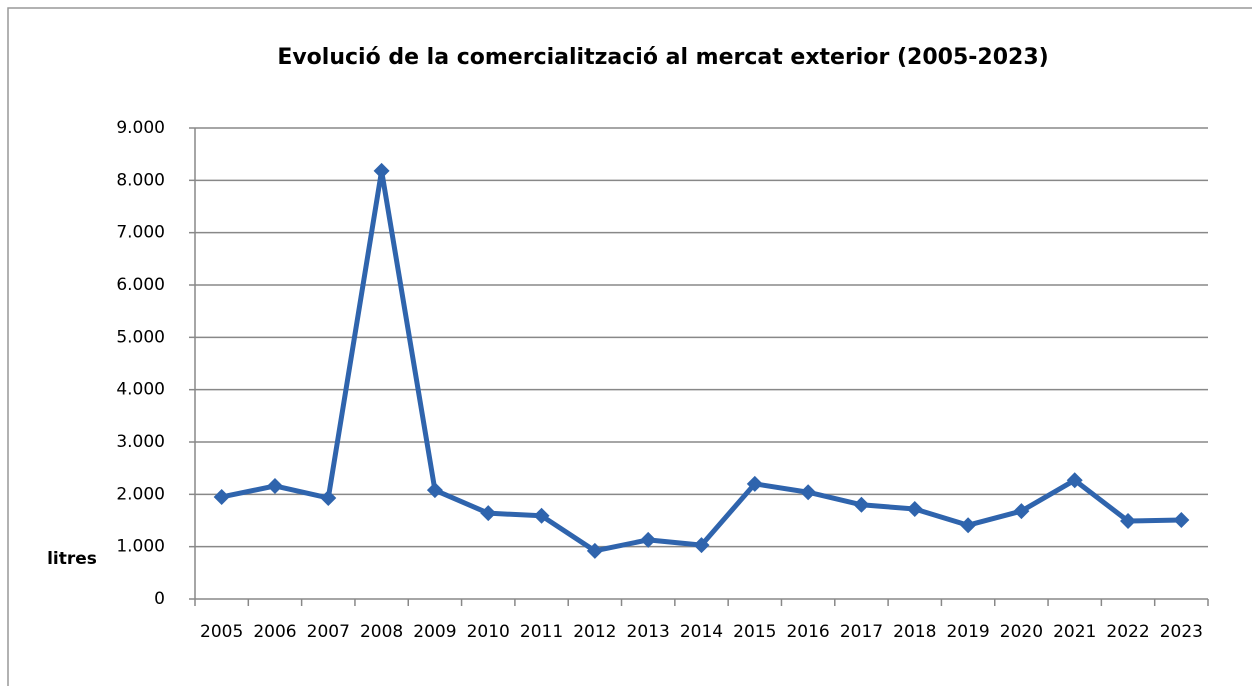  I want to click on x-tick-label: 2007, so click(328, 632).